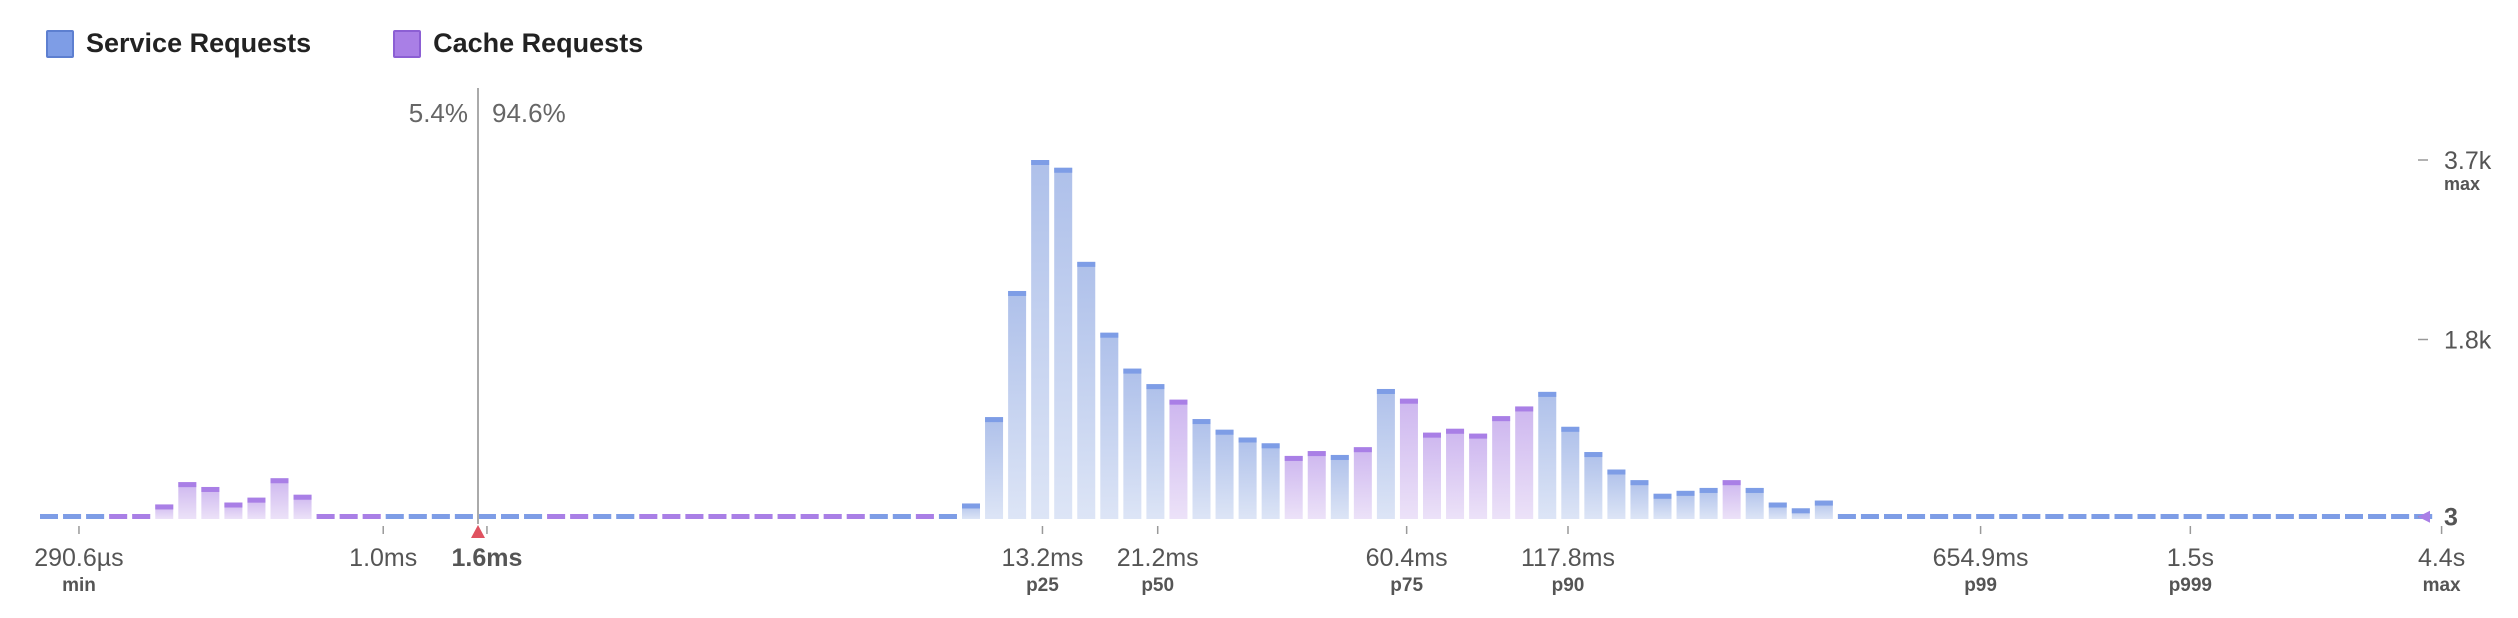  Describe the element at coordinates (178, 43) in the screenshot. I see `legend-item-service: Service Requests` at that location.